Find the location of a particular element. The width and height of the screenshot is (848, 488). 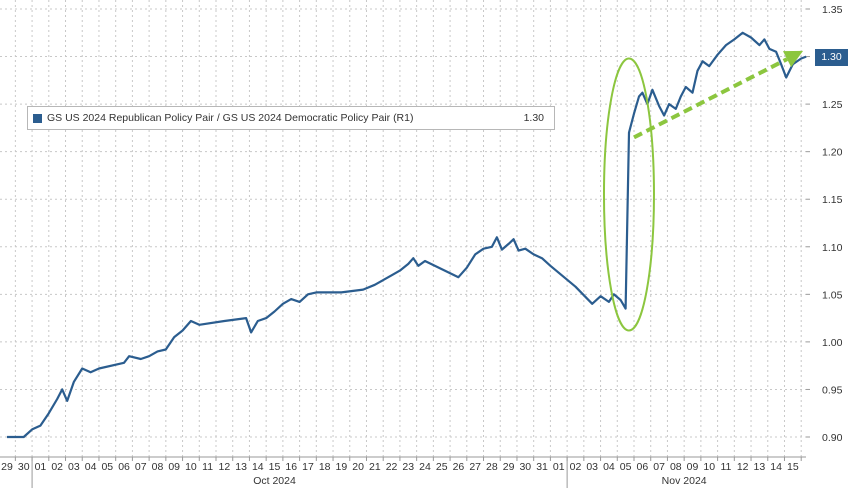

x-tick-label: 24 is located at coordinates (425, 467).